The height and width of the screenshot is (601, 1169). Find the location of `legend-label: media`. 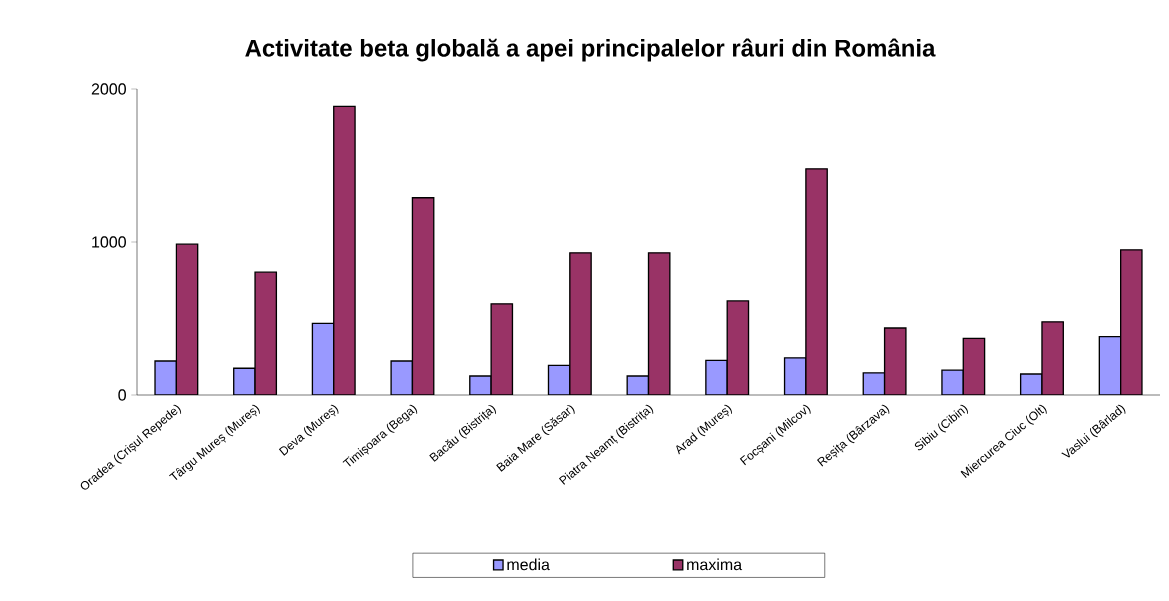

legend-label: media is located at coordinates (528, 564).